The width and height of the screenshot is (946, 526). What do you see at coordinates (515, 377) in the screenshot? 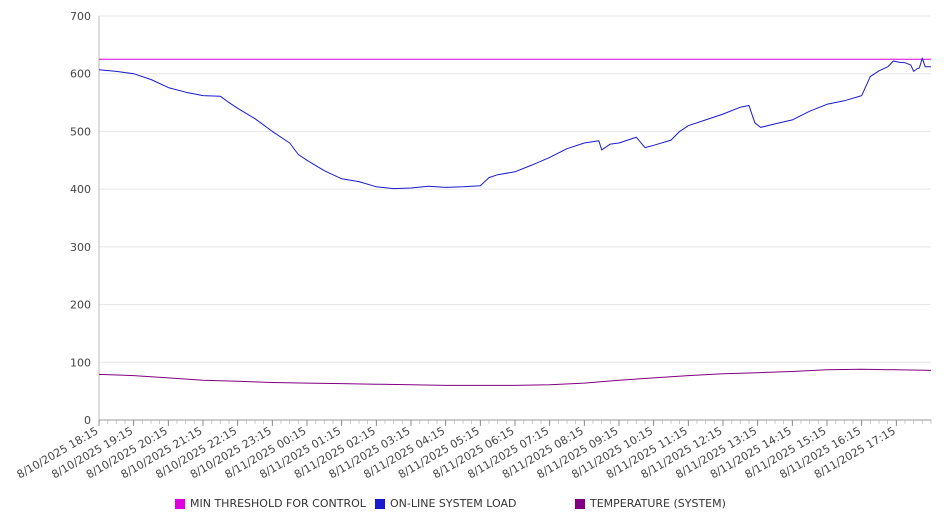
I see `series-temperature` at bounding box center [515, 377].